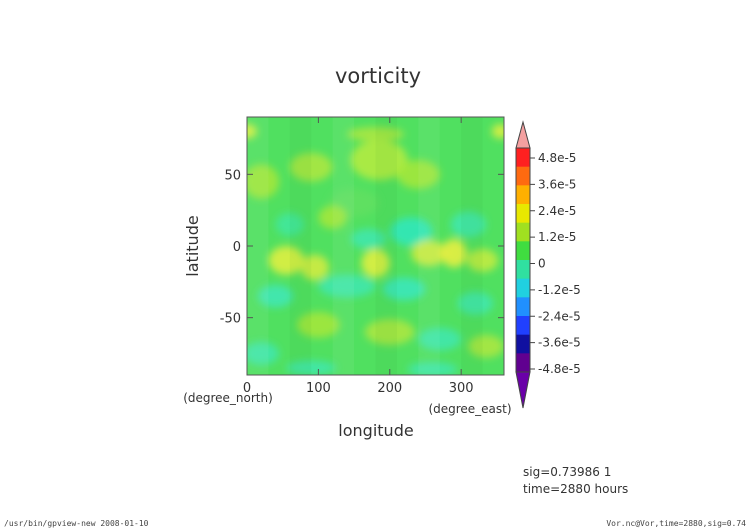  What do you see at coordinates (232, 175) in the screenshot?
I see `y-tick-label: 50` at bounding box center [232, 175].